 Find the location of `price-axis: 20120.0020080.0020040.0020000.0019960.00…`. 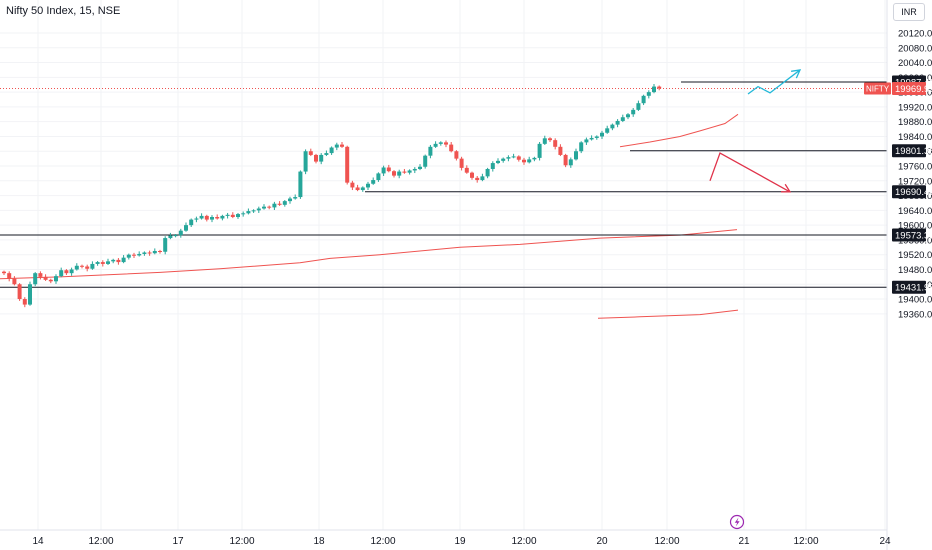

price-axis: 20120.0020080.0020040.0020000.0019960.00… is located at coordinates (915, 175).